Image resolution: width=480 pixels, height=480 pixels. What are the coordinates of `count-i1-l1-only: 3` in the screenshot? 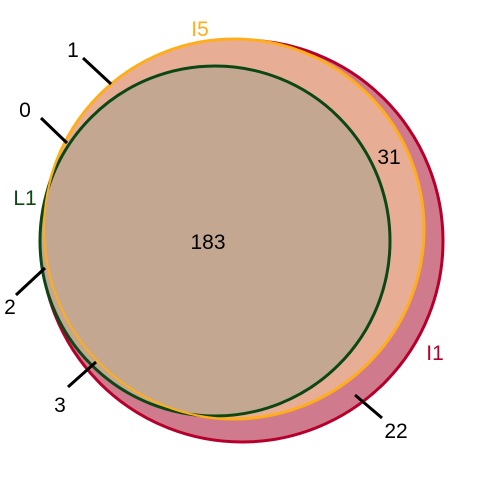 It's located at (60, 405).